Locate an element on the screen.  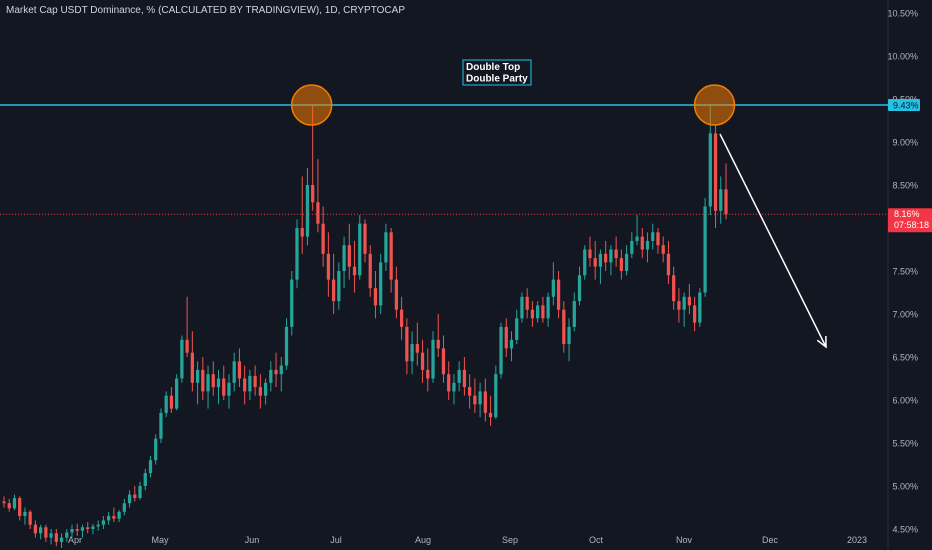
time-tick-label: 2023 is located at coordinates (857, 540).